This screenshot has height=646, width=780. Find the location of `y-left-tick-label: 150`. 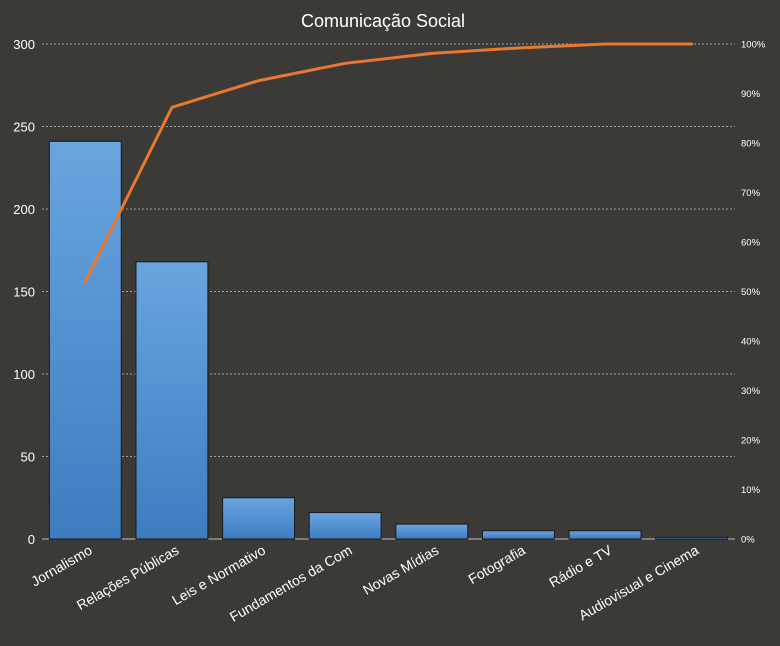

y-left-tick-label: 150 is located at coordinates (24, 292).